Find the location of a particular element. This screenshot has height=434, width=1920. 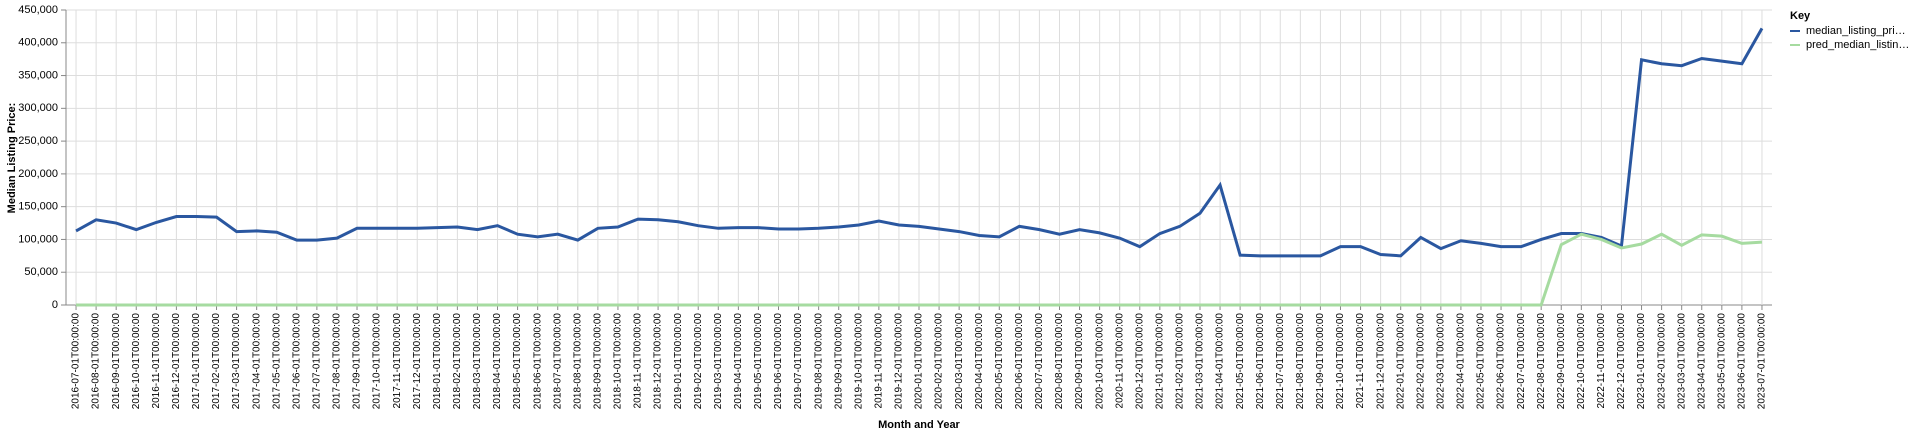

x-tick-label: 2017-01-01T00:00:00 is located at coordinates (196, 361).